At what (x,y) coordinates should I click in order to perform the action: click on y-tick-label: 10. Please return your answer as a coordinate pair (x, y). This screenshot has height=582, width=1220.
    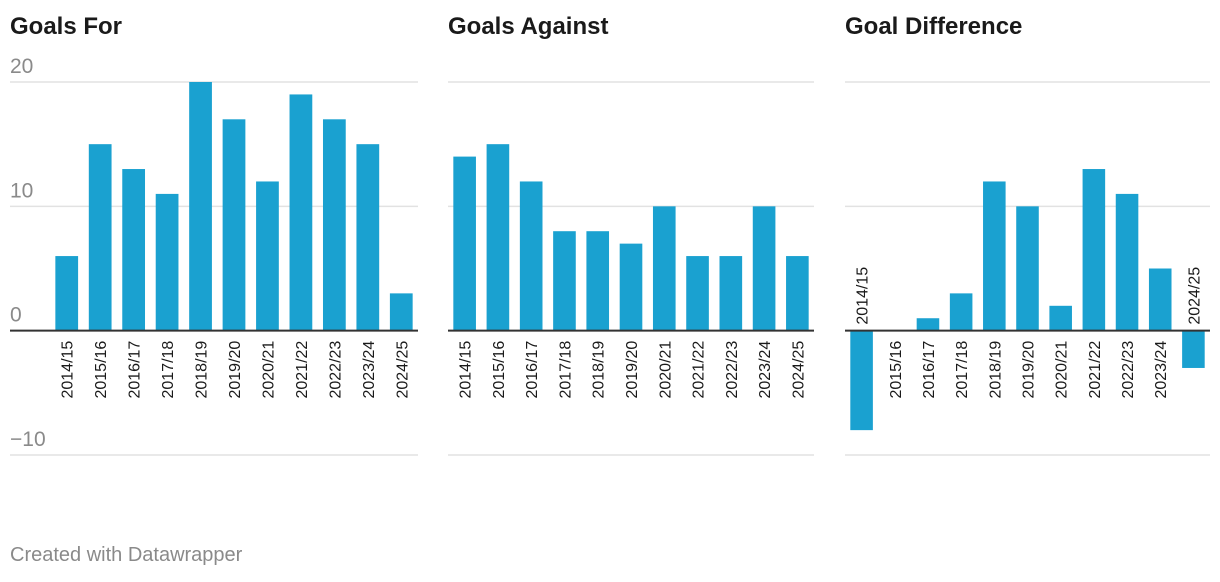
    Looking at the image, I should click on (21, 190).